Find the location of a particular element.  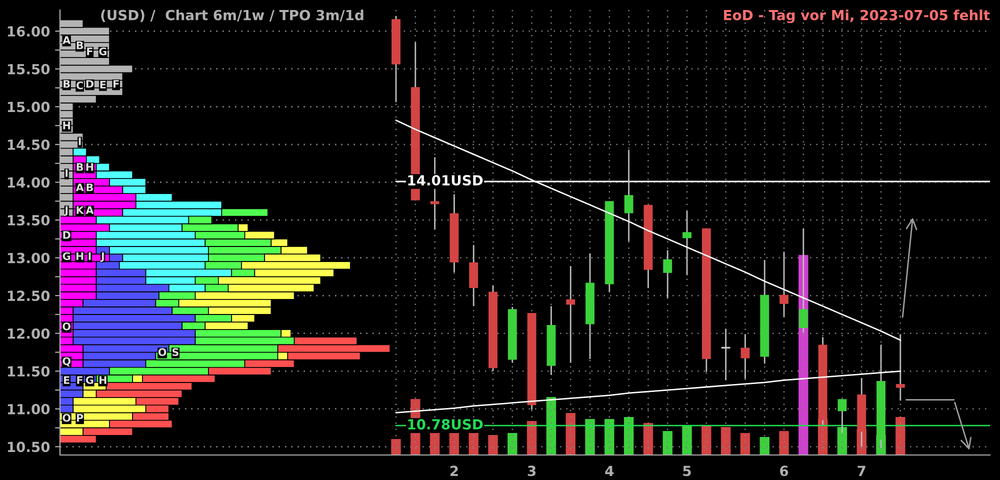

annotation: P is located at coordinates (80, 418).